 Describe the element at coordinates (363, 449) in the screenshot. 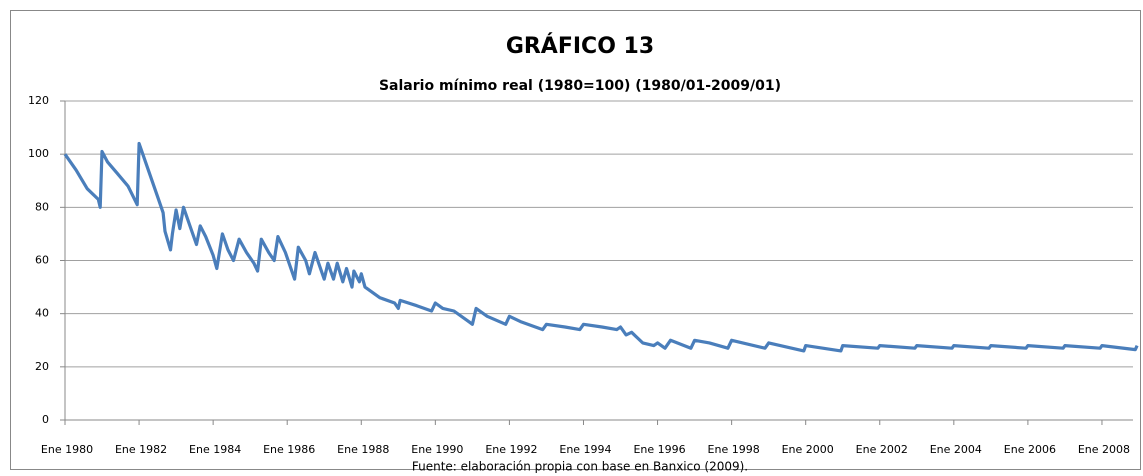

I see `x-tick-label: Ene 1988` at that location.